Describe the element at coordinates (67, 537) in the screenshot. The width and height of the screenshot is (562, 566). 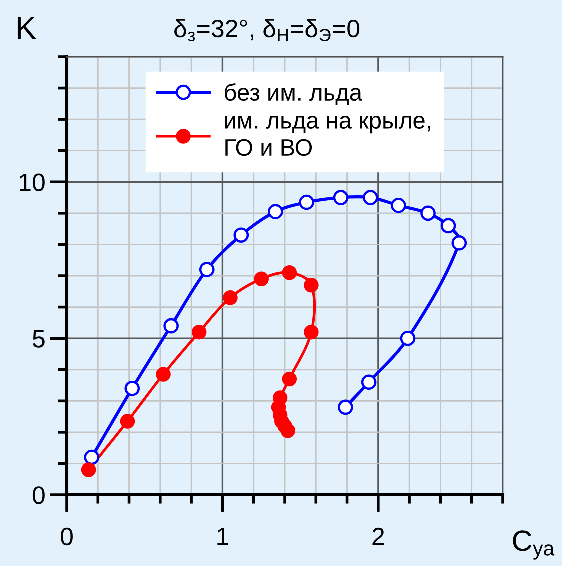
I see `x-tick-label: 0` at that location.